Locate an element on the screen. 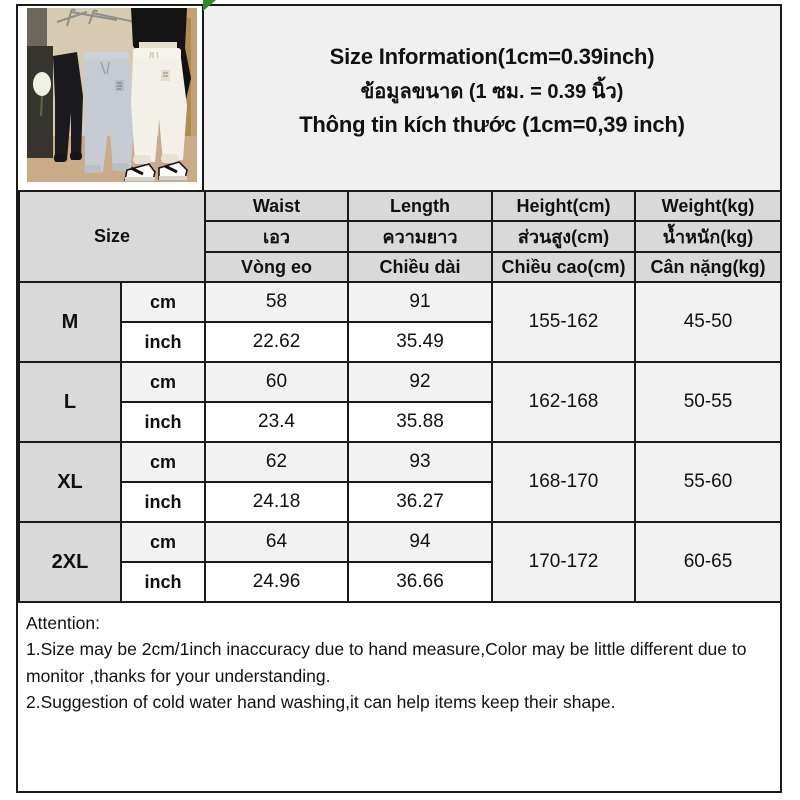 This screenshot has height=800, width=800. cell-m-waist-inch: 22.62 is located at coordinates (276, 342).